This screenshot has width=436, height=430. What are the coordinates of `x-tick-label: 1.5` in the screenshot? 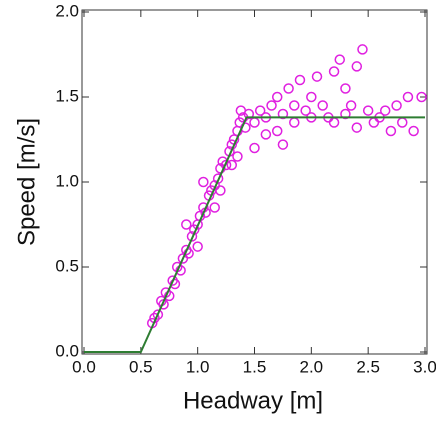 It's located at (255, 366).